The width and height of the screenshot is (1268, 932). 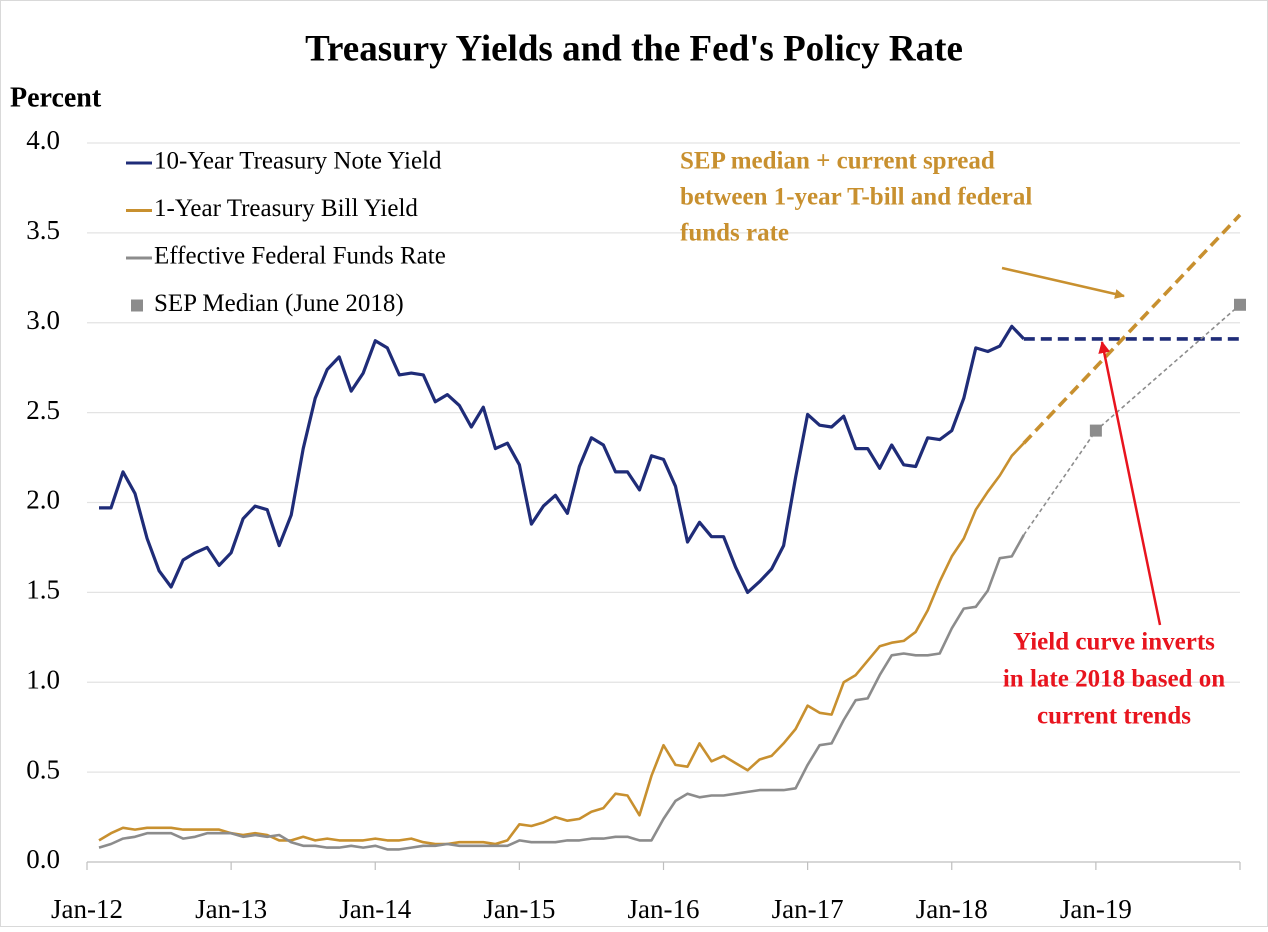 I want to click on y-tick-label: 1.0, so click(x=43, y=679).